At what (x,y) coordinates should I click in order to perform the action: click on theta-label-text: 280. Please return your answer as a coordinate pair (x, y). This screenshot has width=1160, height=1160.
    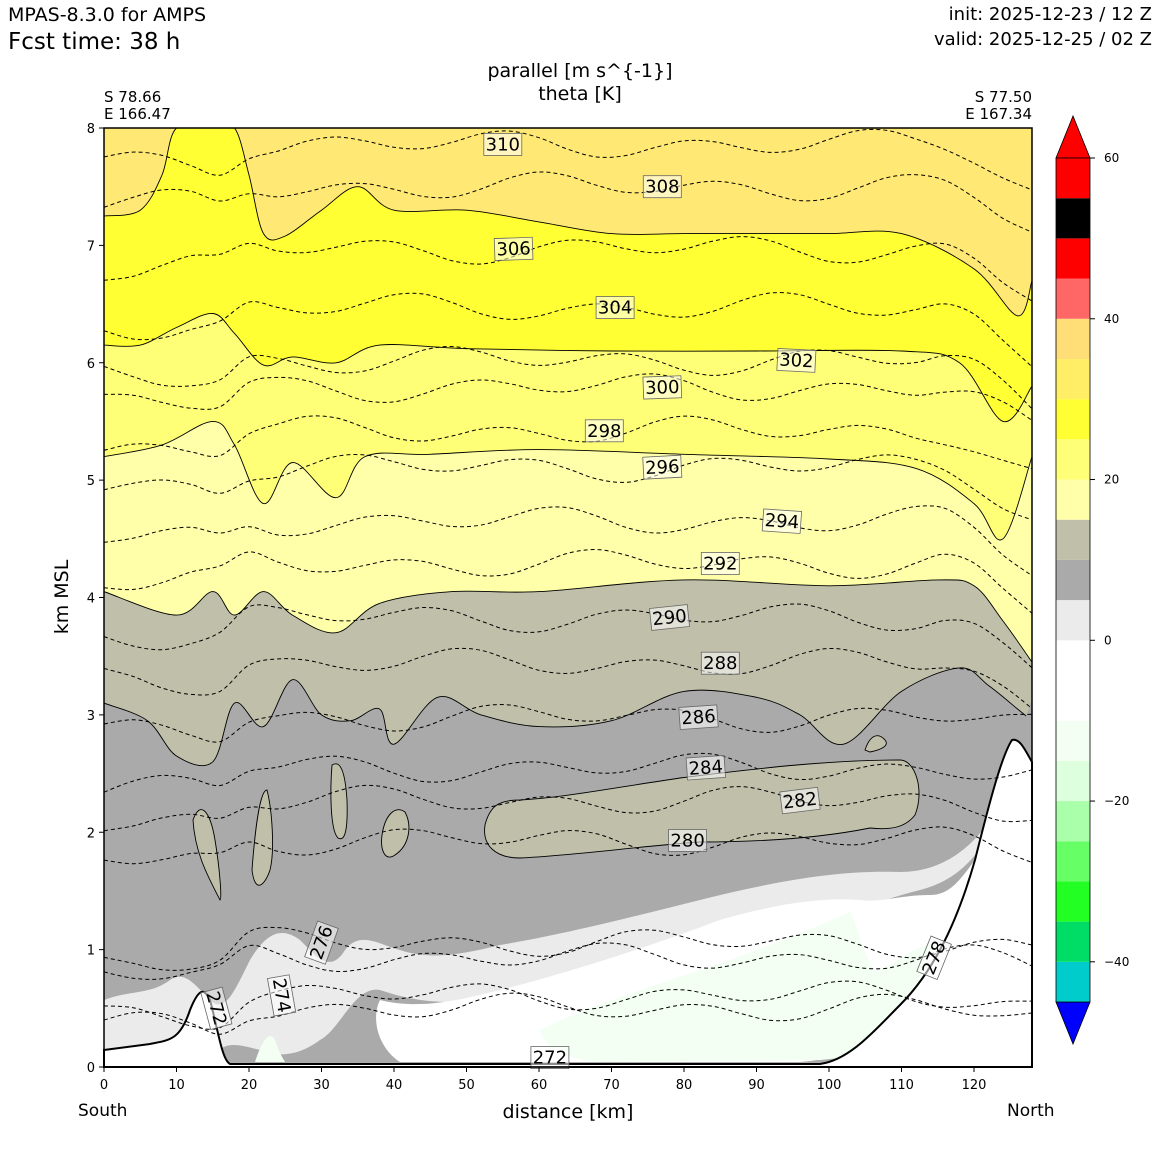
    Looking at the image, I should click on (687, 841).